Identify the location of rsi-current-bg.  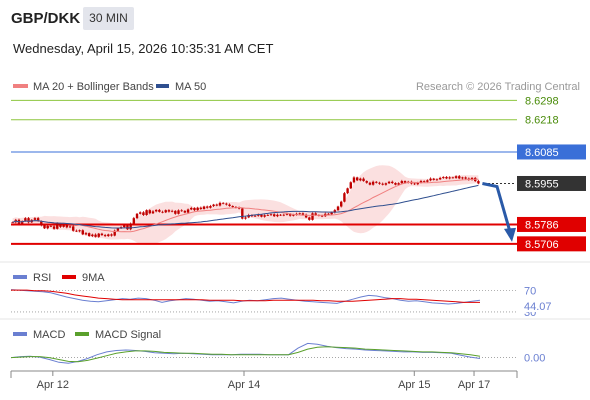
(538, 305).